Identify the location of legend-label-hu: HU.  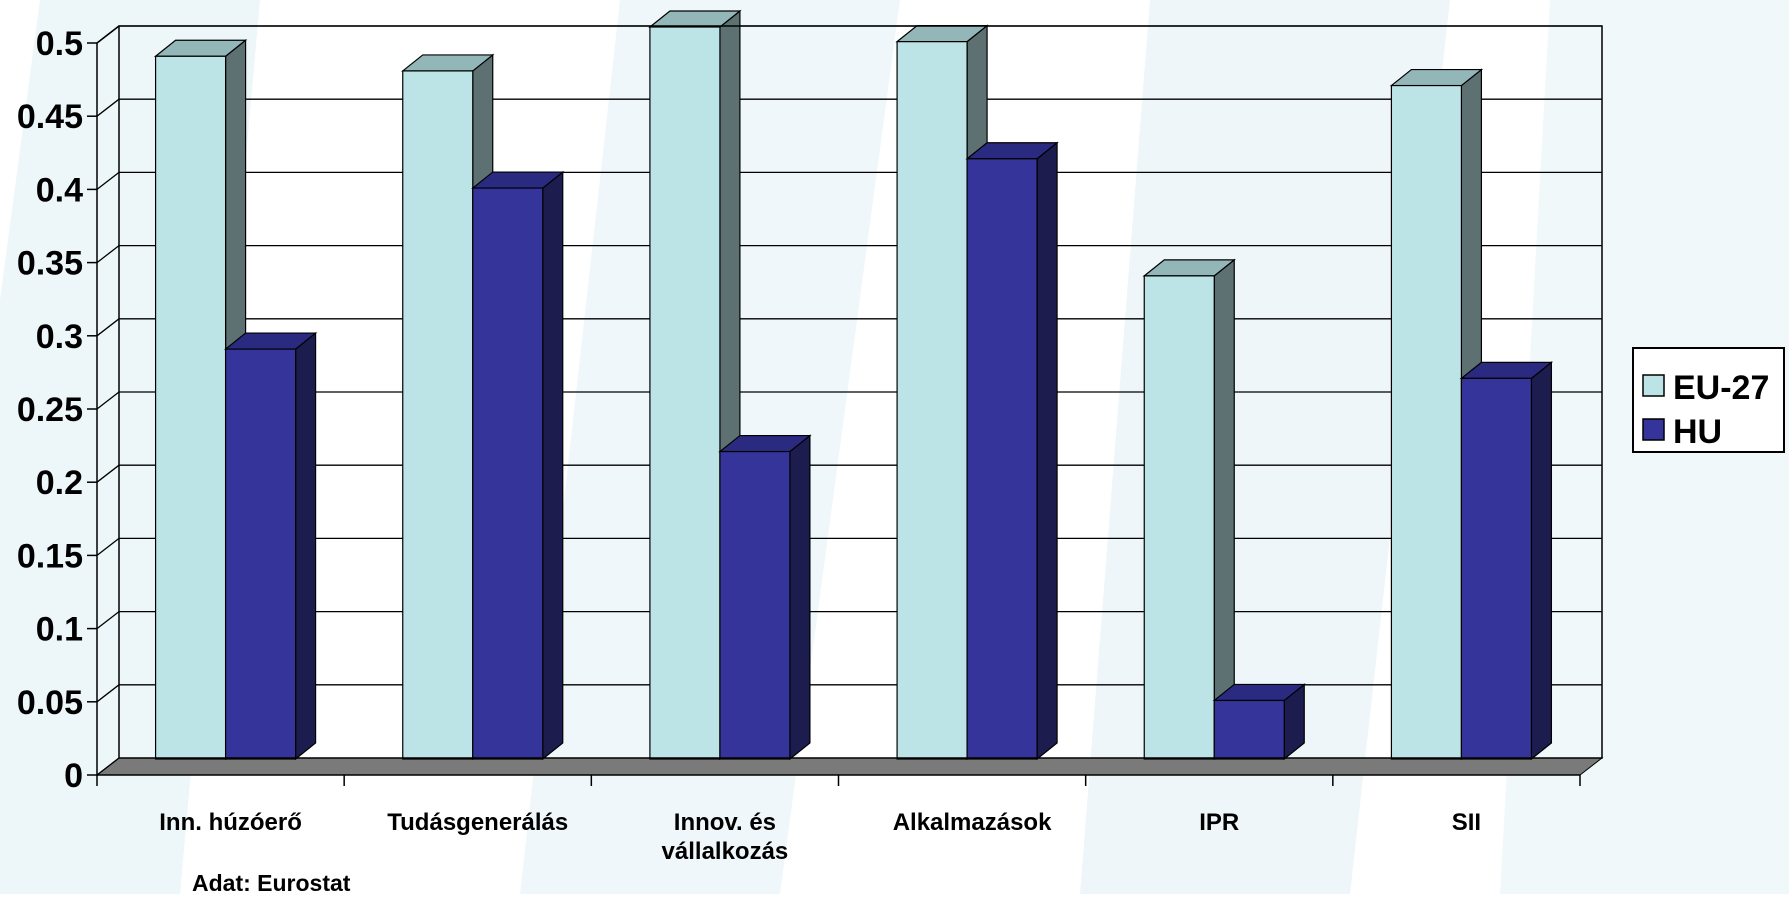
(1697, 432).